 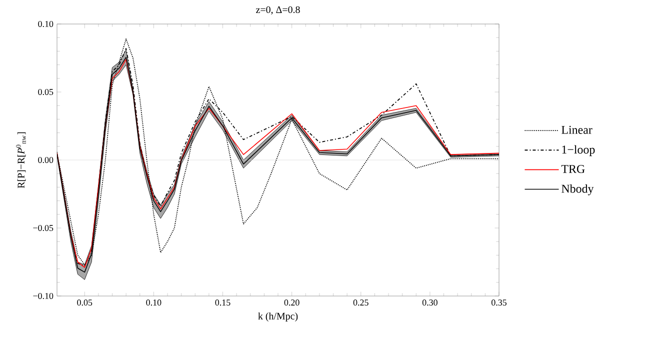 I want to click on legend-label: 1−loop, so click(x=578, y=150).